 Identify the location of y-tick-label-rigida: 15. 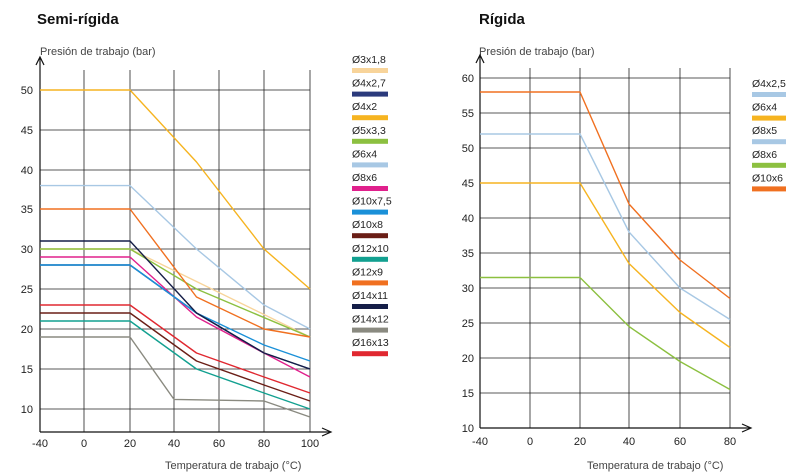
(468, 394).